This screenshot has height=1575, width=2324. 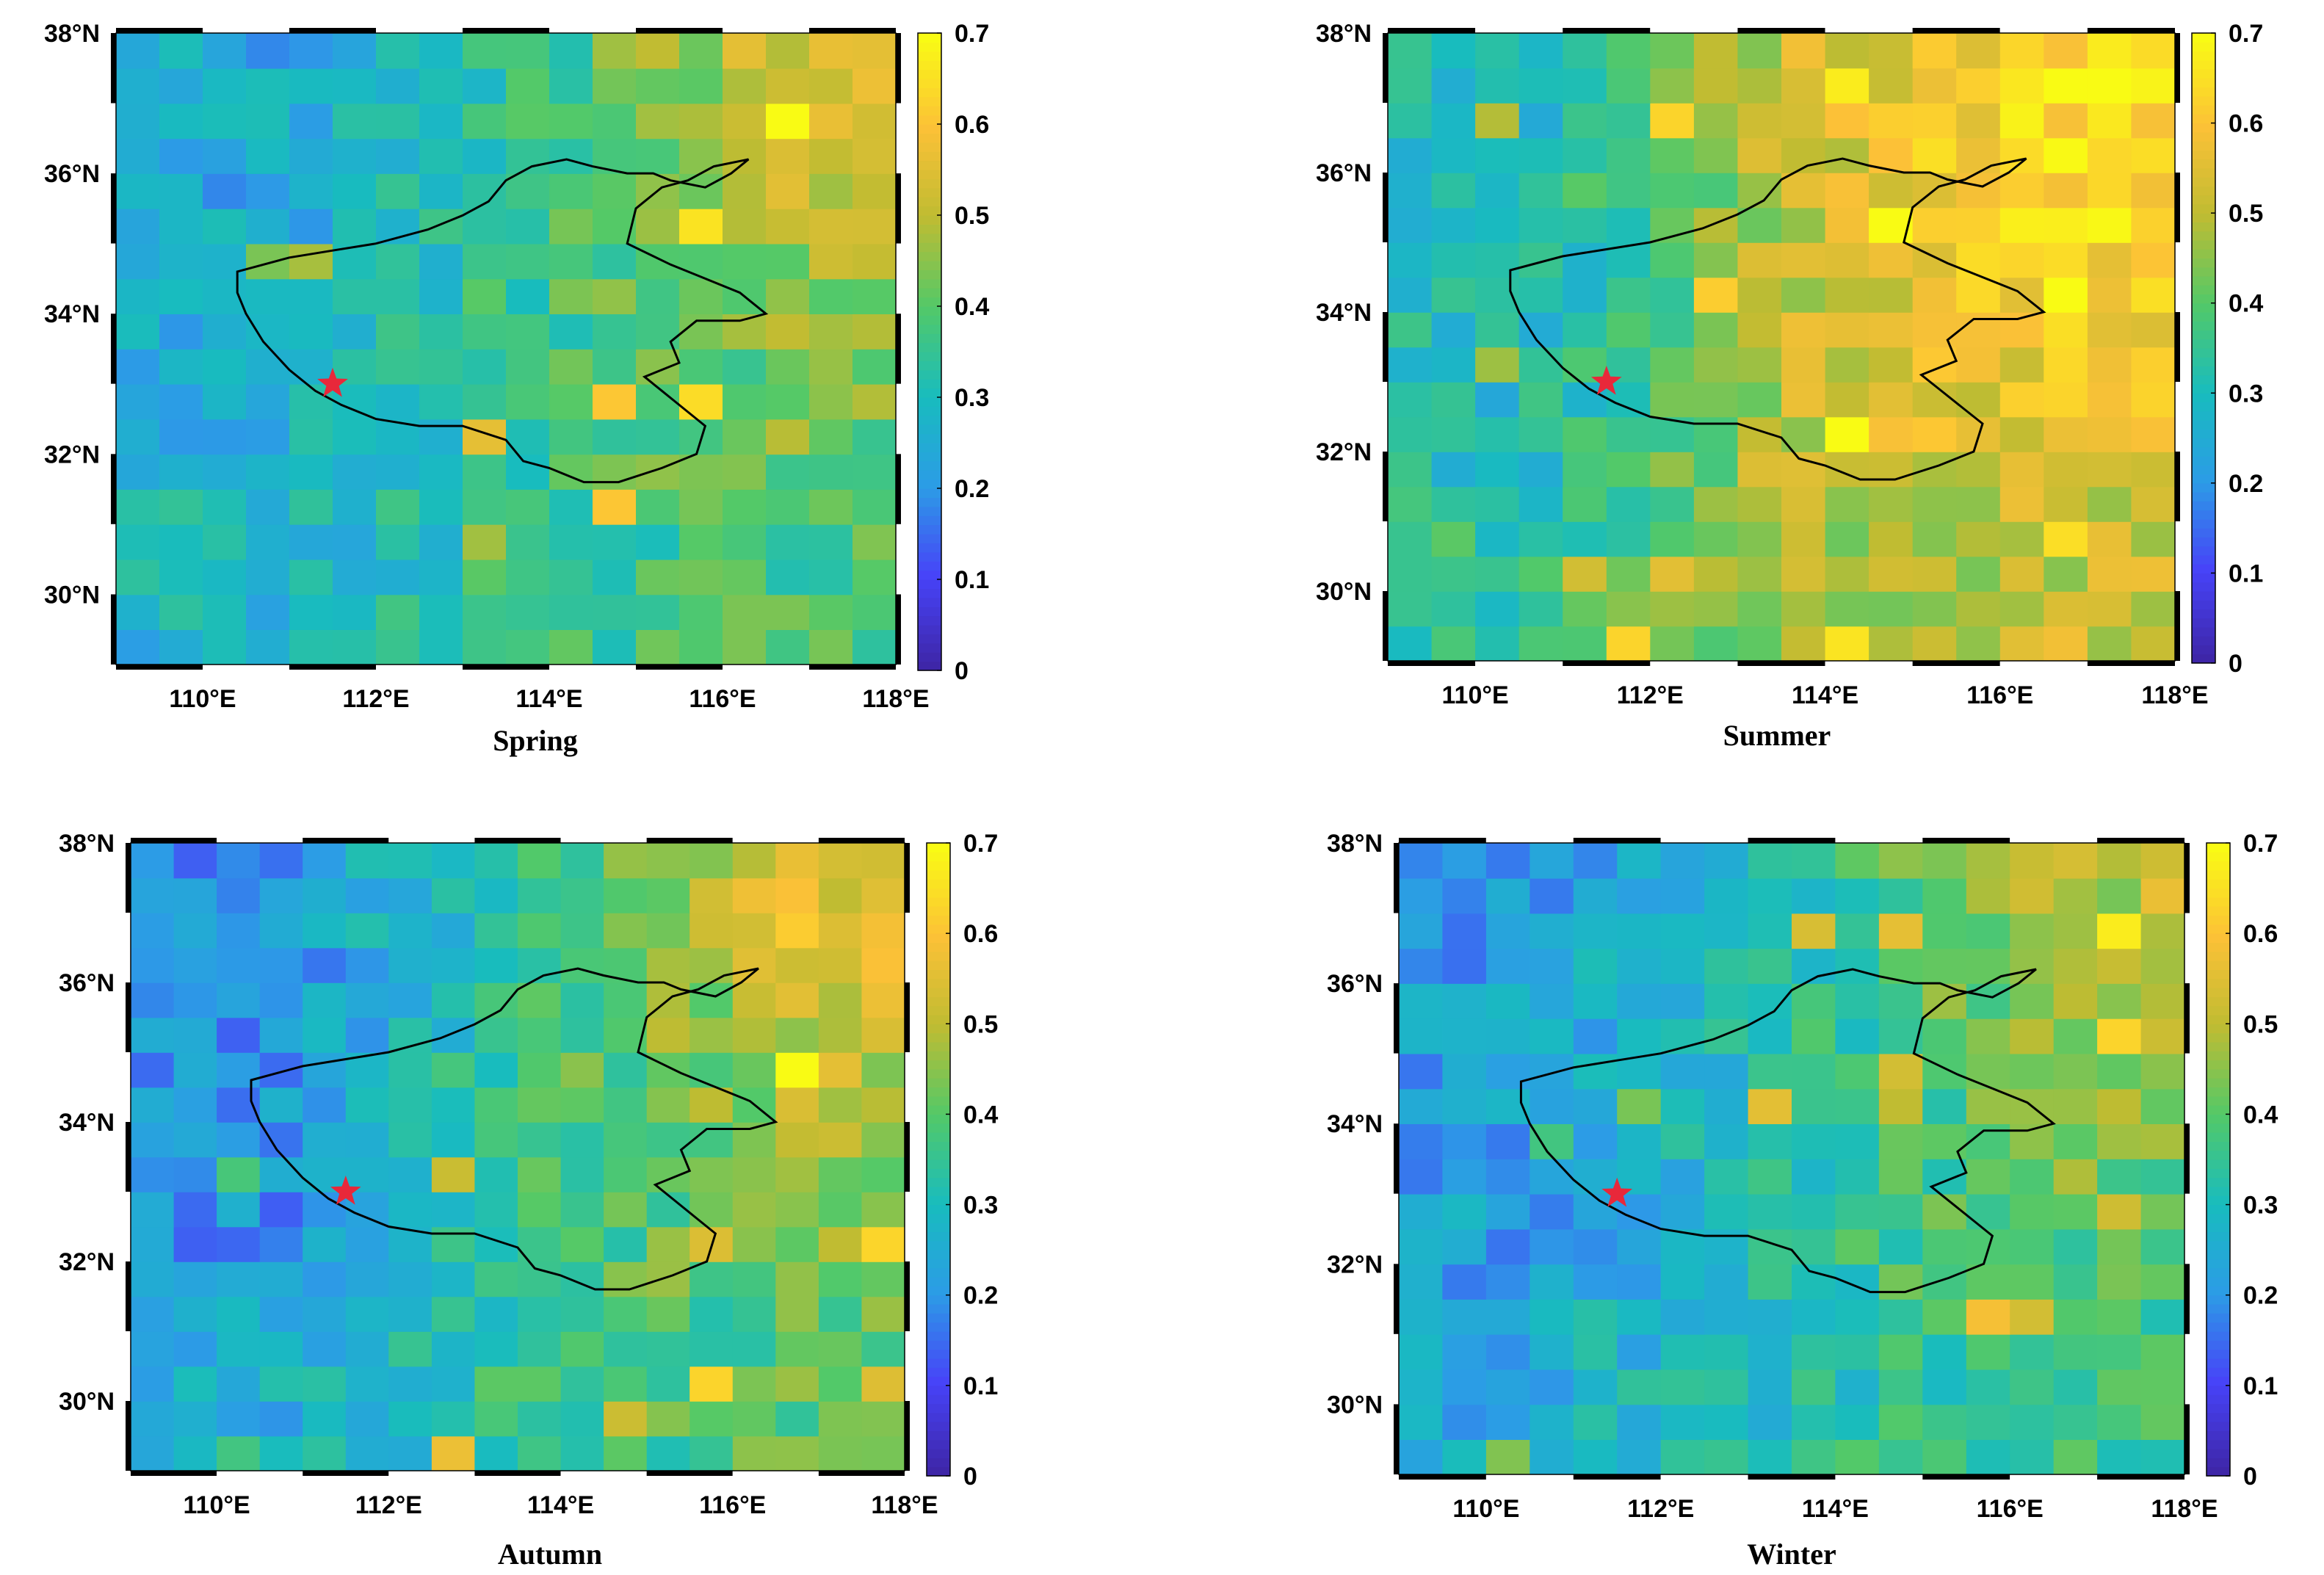 What do you see at coordinates (1344, 34) in the screenshot?
I see `y-tick-label: 38°N` at bounding box center [1344, 34].